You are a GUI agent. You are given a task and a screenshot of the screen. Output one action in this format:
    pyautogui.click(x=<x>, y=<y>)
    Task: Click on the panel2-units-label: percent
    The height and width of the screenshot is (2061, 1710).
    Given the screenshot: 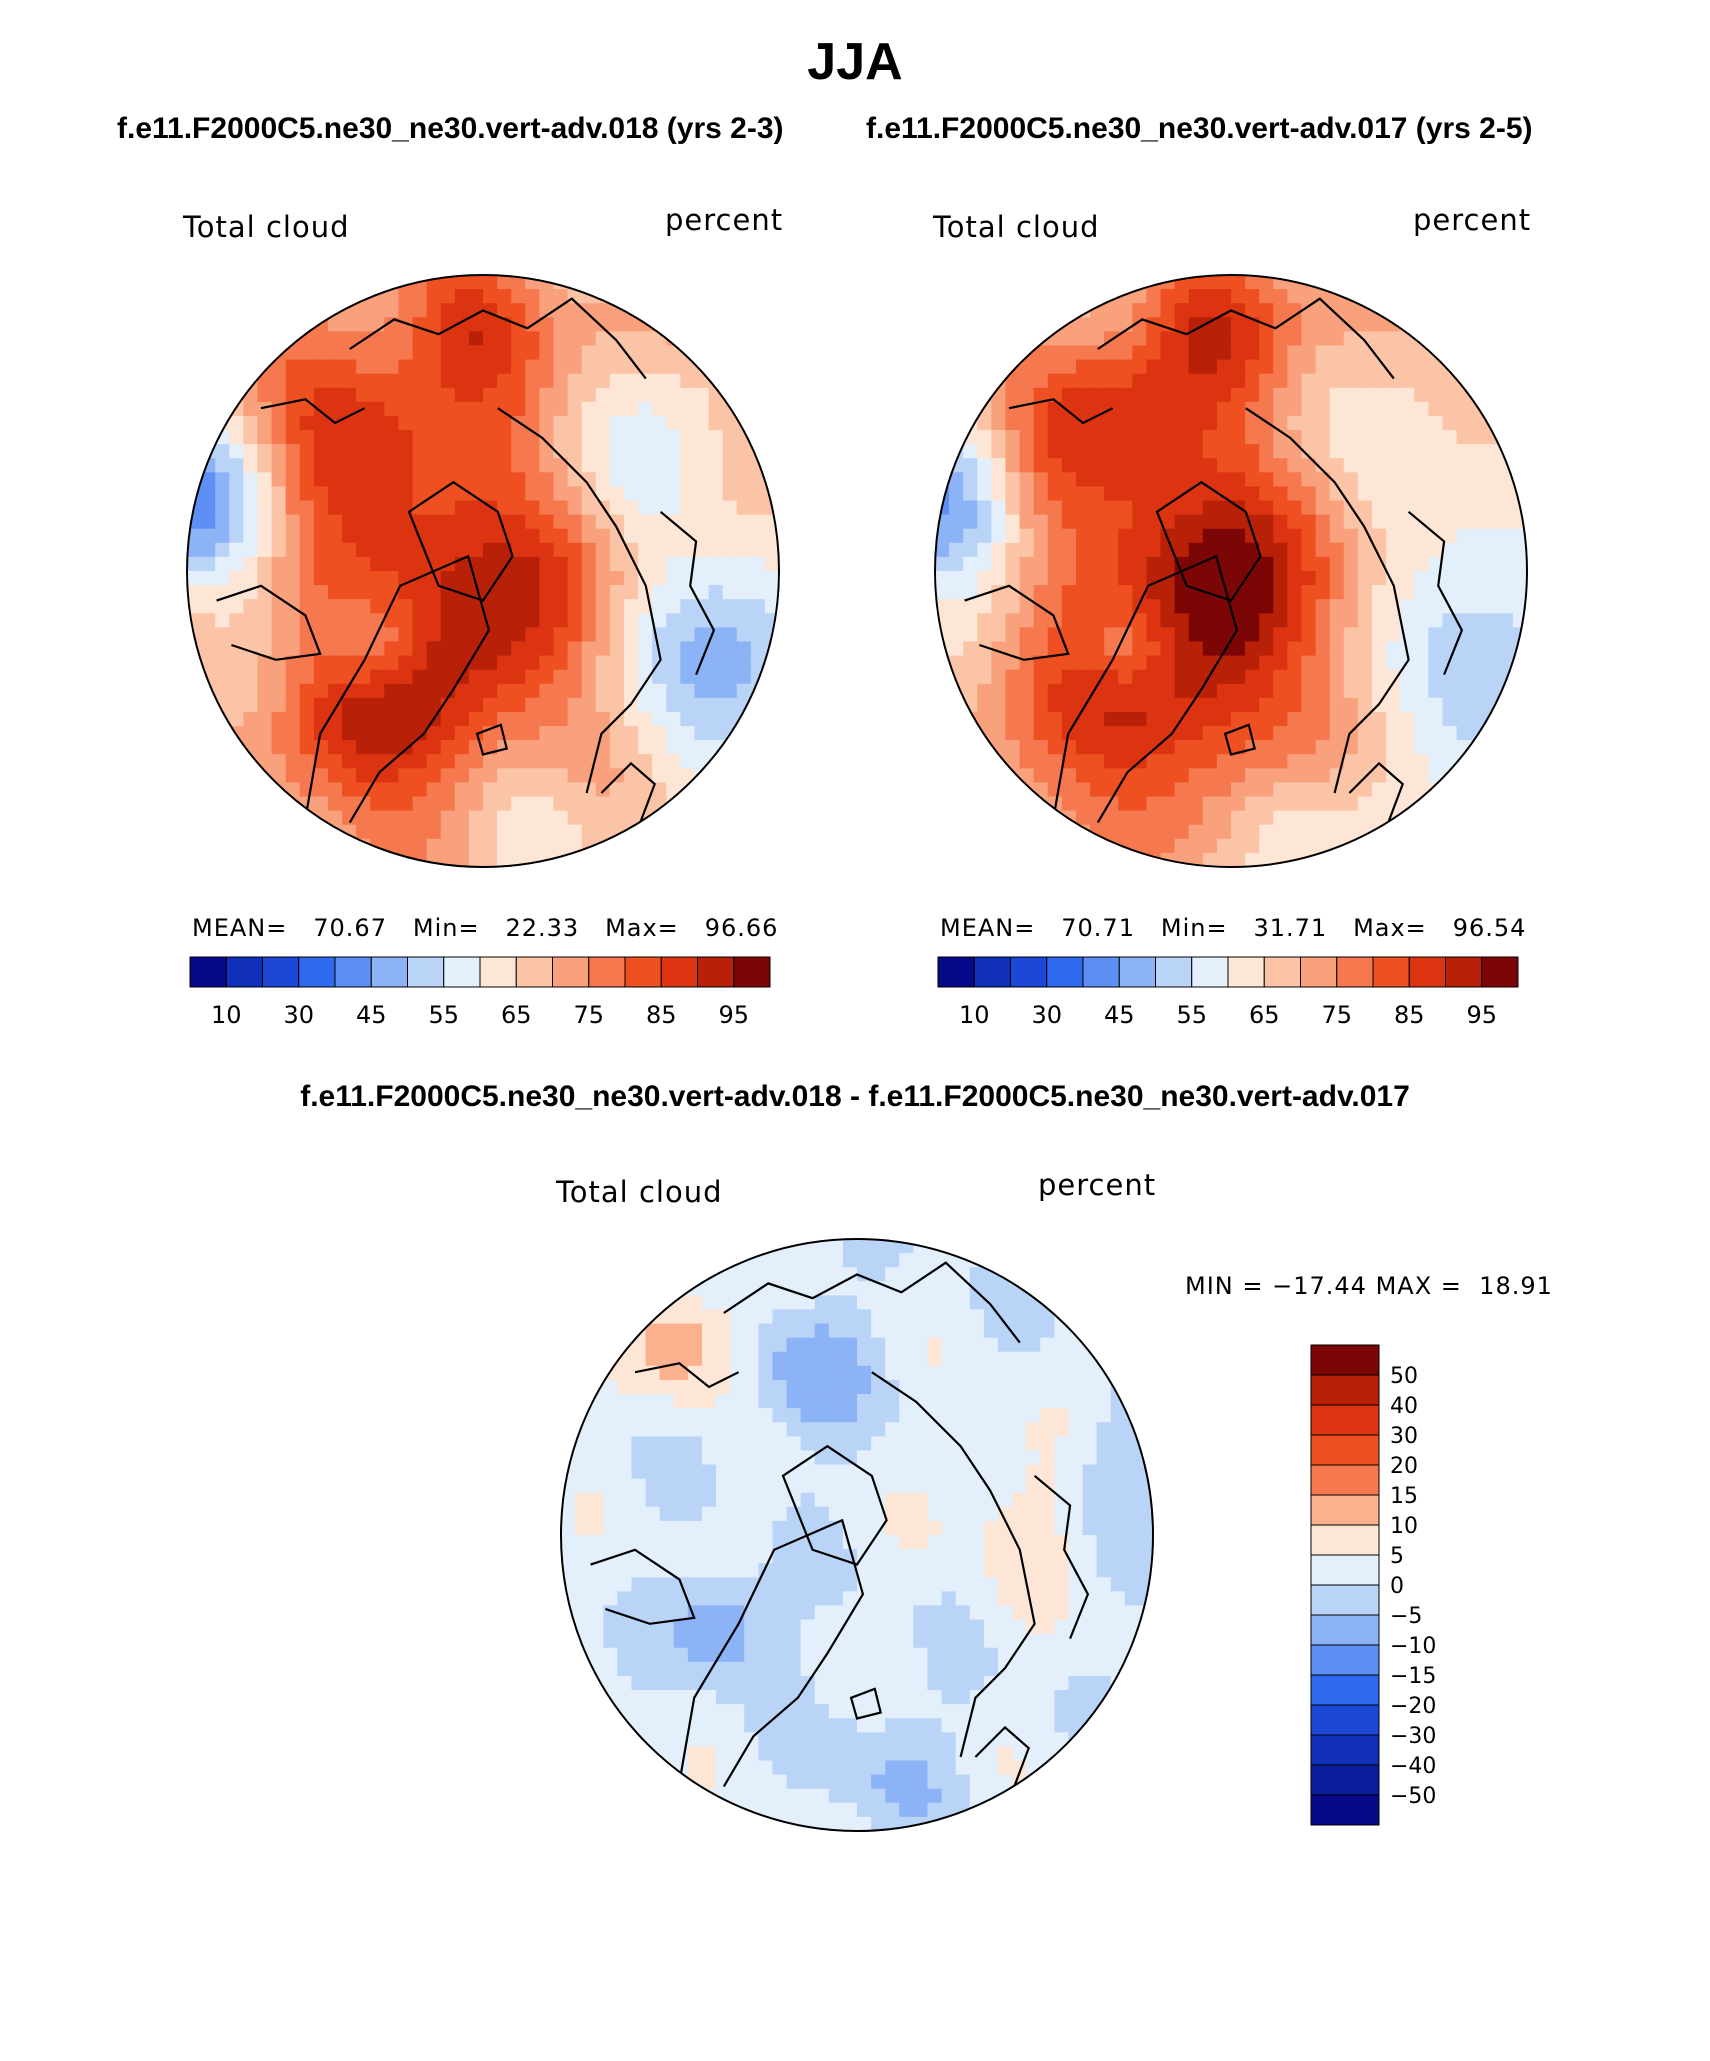 What is the action you would take?
    pyautogui.click(x=1472, y=220)
    